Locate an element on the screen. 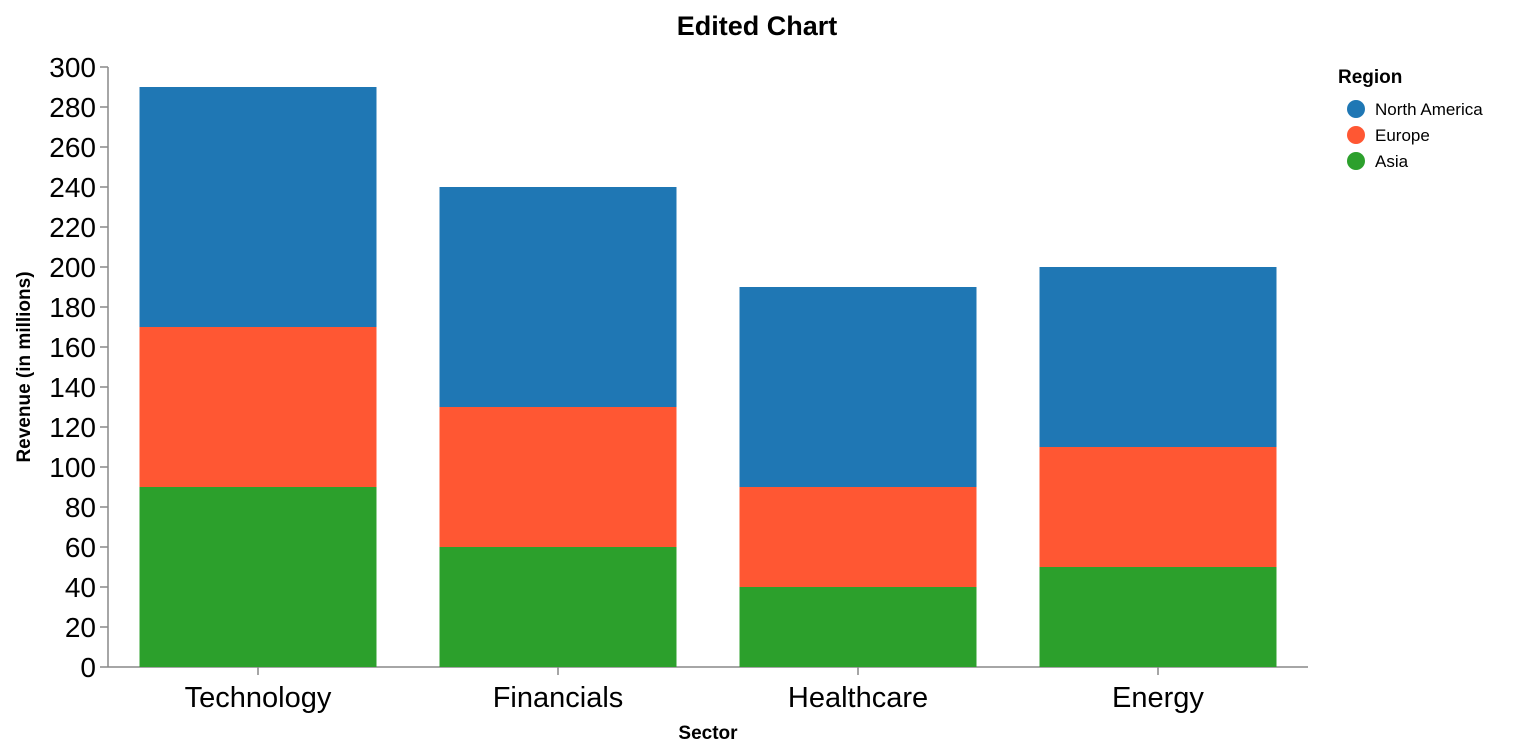 The image size is (1514, 752). y-tick-label: 60 is located at coordinates (80, 547).